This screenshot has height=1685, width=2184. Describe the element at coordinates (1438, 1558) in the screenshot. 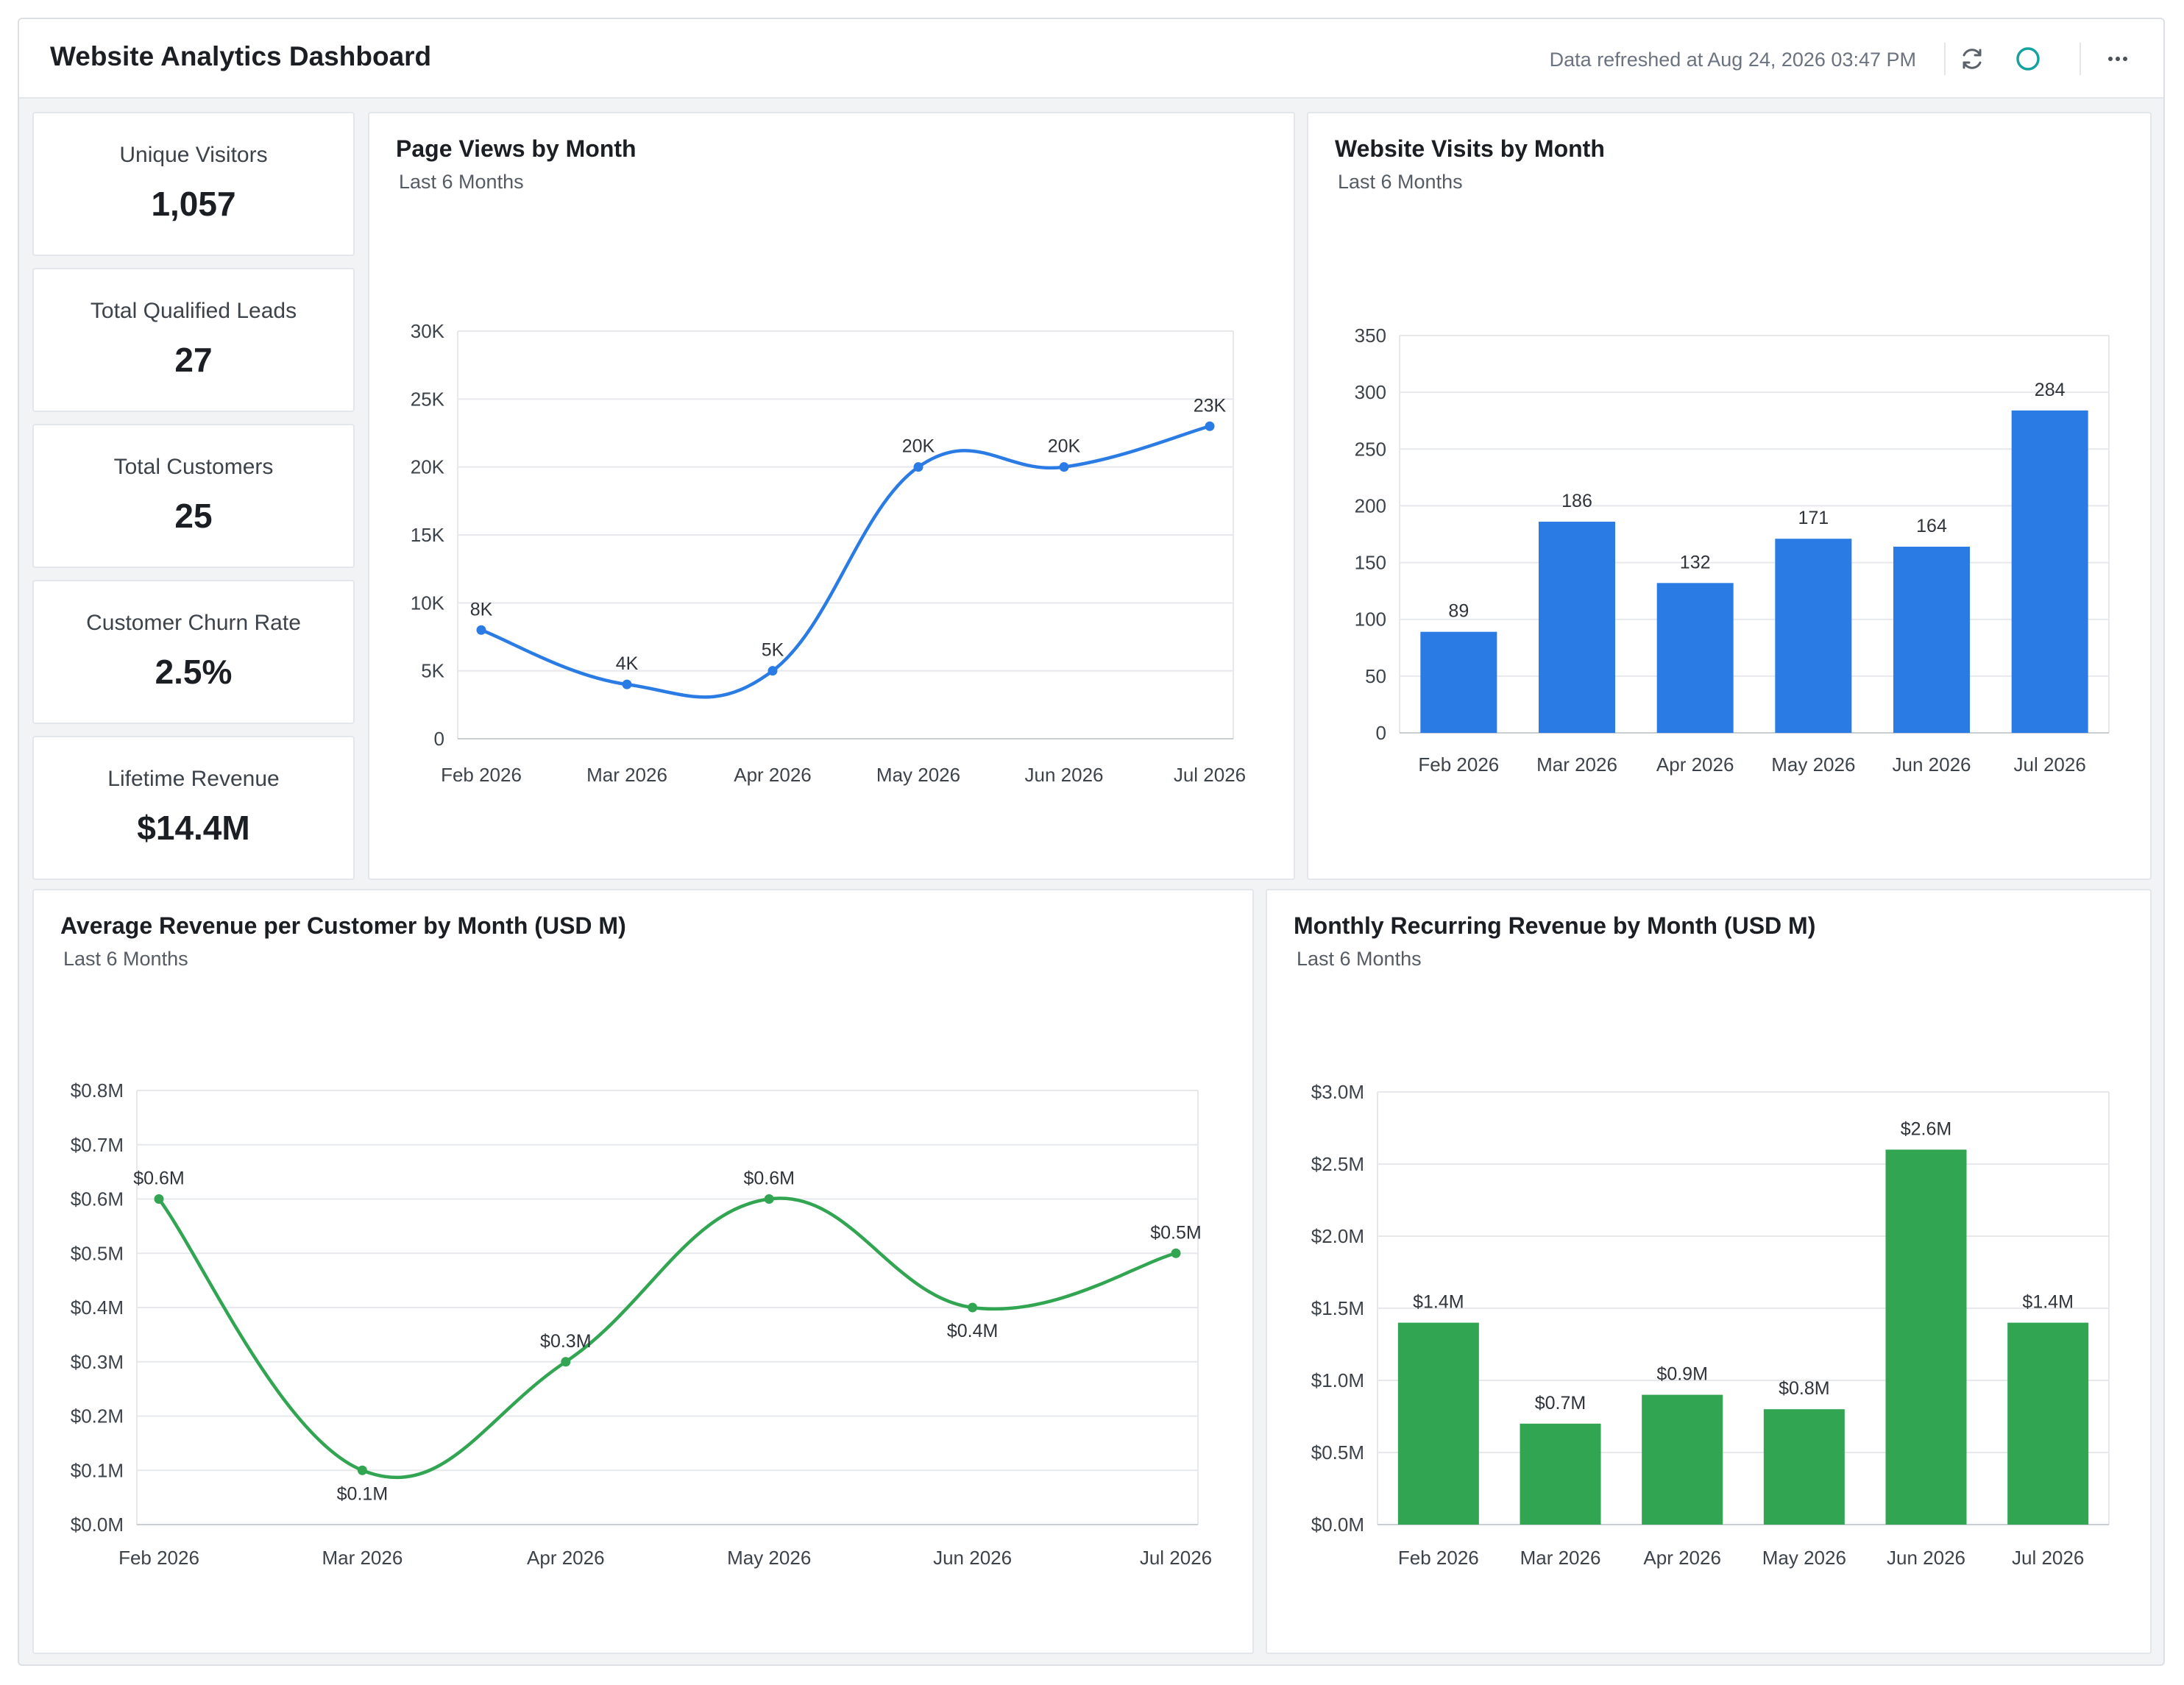

I see `x-tick-label: Feb 2026` at that location.